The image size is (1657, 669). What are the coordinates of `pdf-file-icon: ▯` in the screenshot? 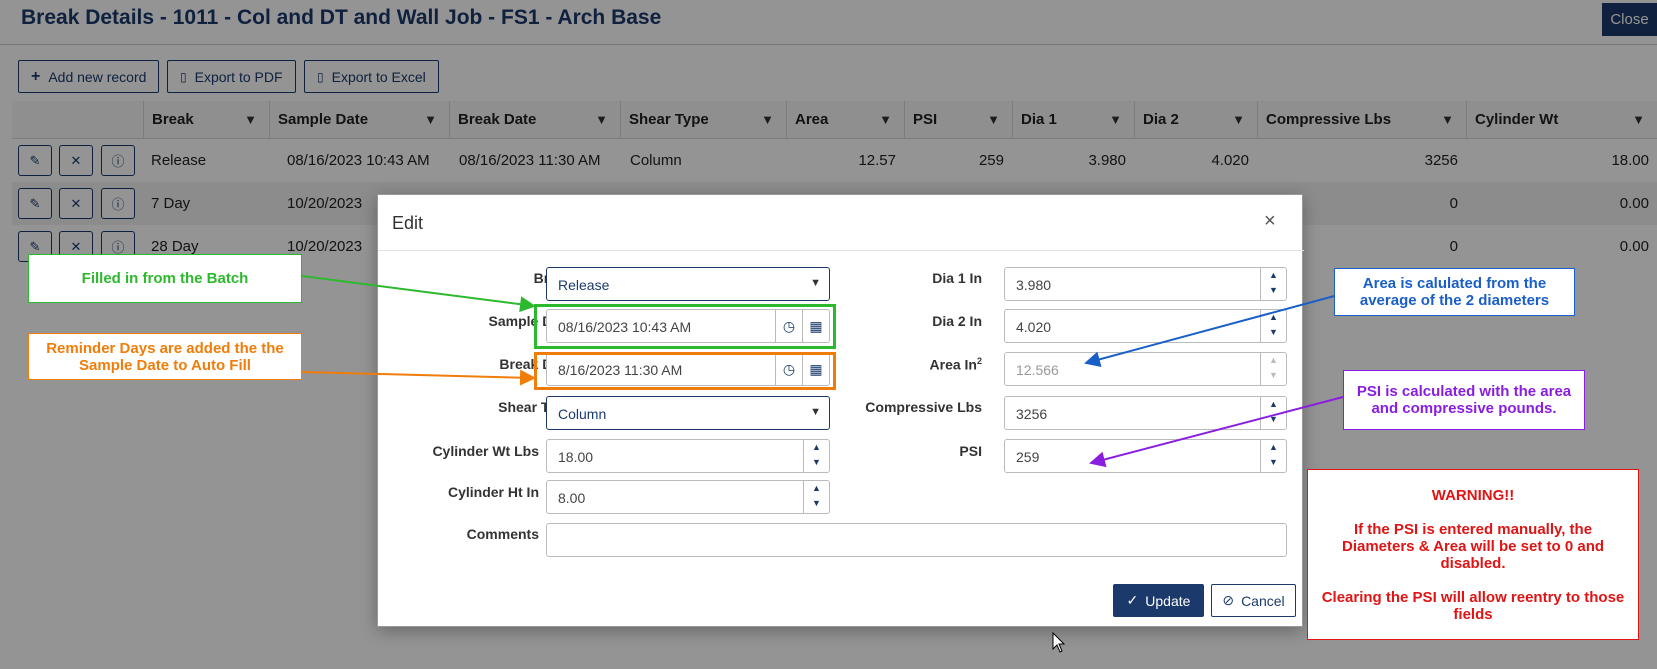 It's located at (183, 76).